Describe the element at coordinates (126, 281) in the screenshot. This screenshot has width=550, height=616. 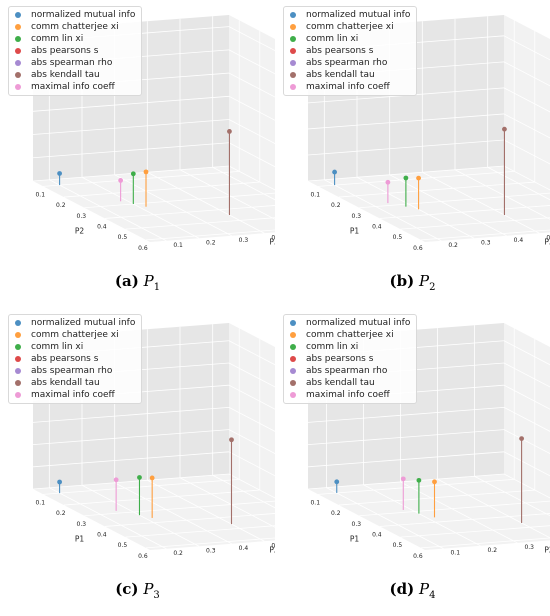
I see `caption-label: (a)` at that location.